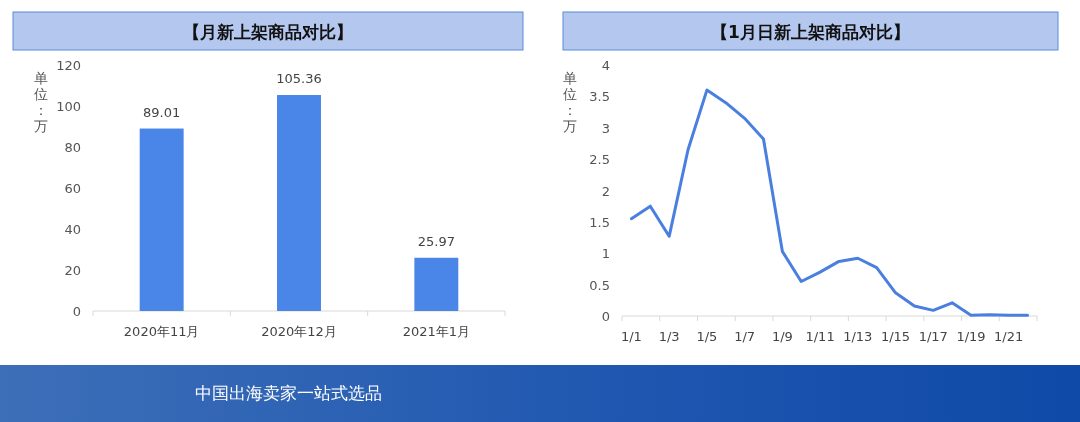 This screenshot has width=1080, height=422. What do you see at coordinates (72, 188) in the screenshot?
I see `y-tick-label: 60` at bounding box center [72, 188].